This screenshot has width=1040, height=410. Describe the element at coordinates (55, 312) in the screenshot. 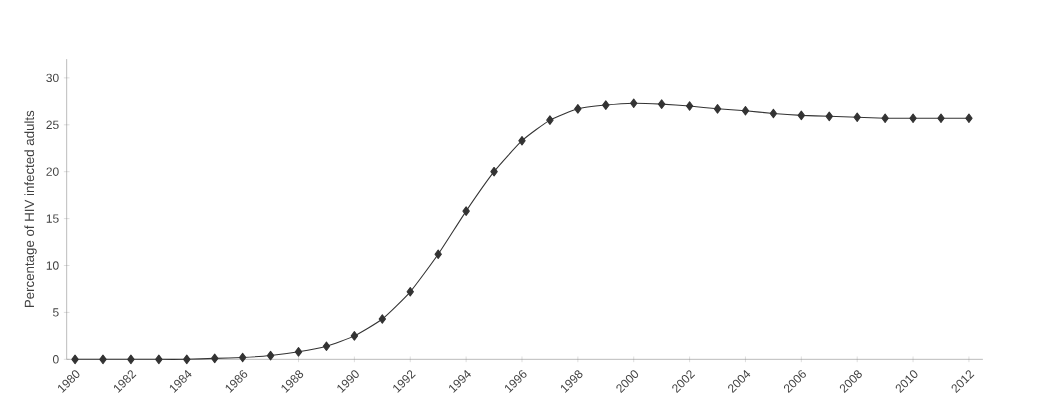

I see `y-tick-label: 5` at that location.